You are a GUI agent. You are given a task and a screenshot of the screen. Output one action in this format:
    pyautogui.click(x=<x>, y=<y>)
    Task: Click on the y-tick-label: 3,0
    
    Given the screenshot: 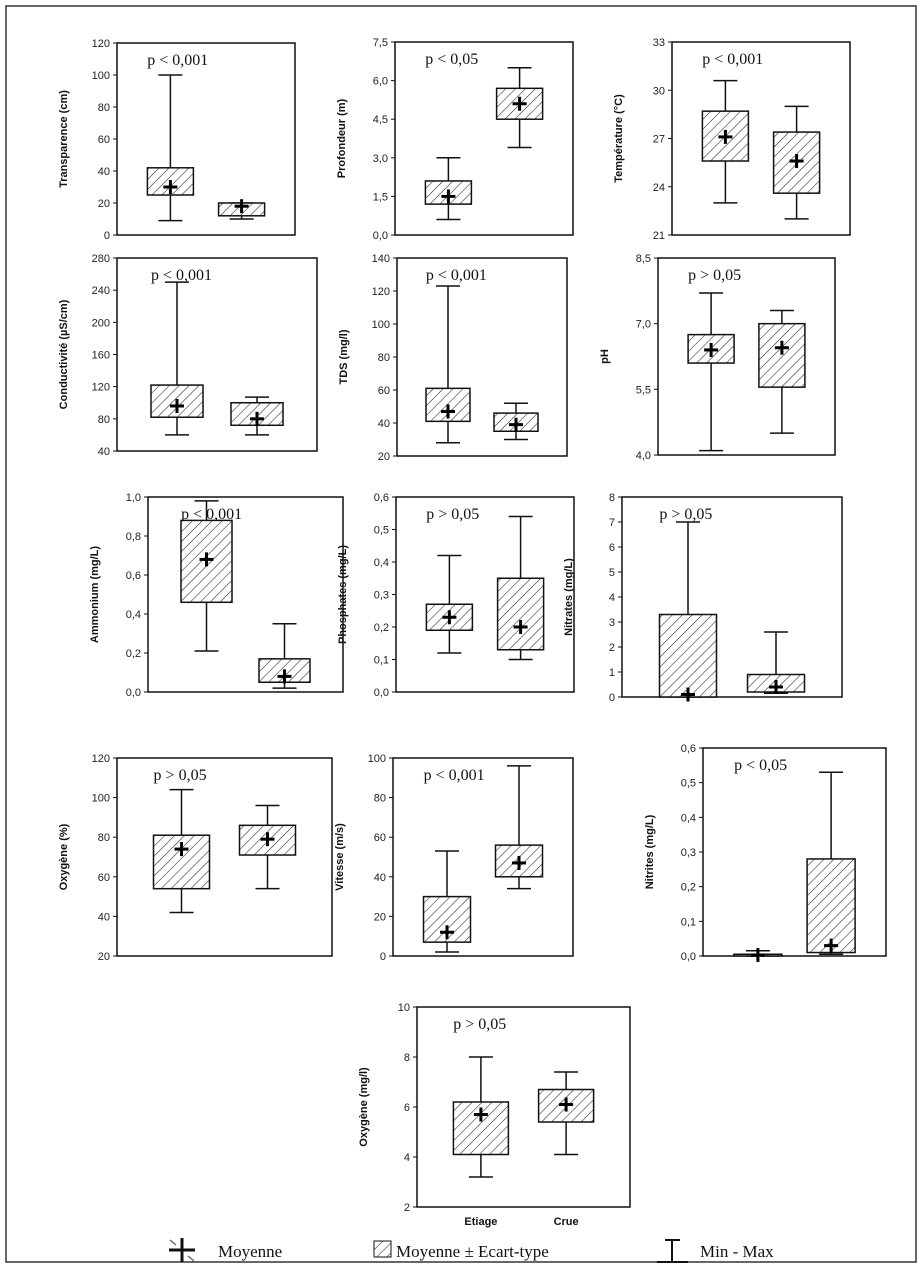 What is the action you would take?
    pyautogui.click(x=380, y=159)
    